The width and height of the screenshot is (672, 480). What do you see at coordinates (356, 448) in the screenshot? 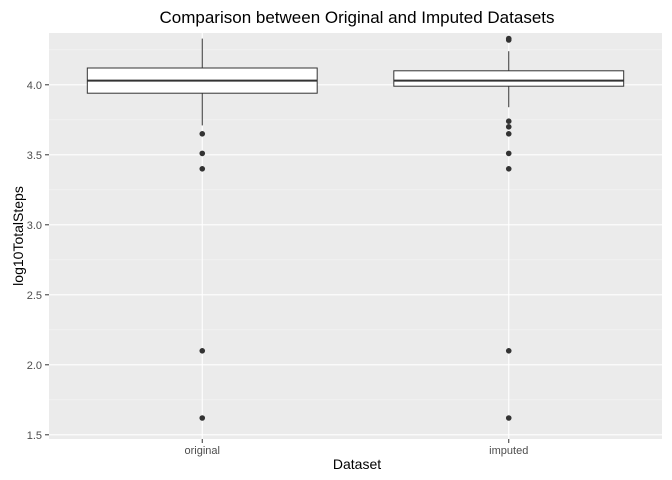
I see `x-axis: original imputed` at bounding box center [356, 448].